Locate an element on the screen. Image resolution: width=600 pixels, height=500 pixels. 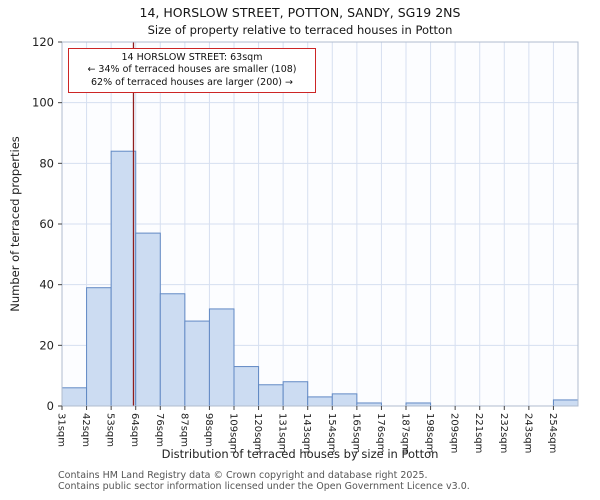
bar-98sqm is located at coordinates (221, 357).